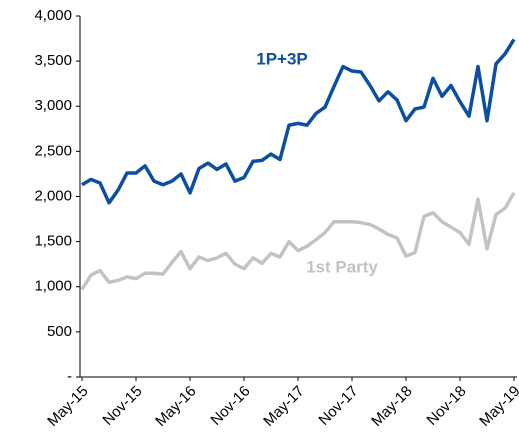 Image resolution: width=519 pixels, height=447 pixels. What do you see at coordinates (446, 406) in the screenshot?
I see `x-tick-label: Nov-18` at bounding box center [446, 406].